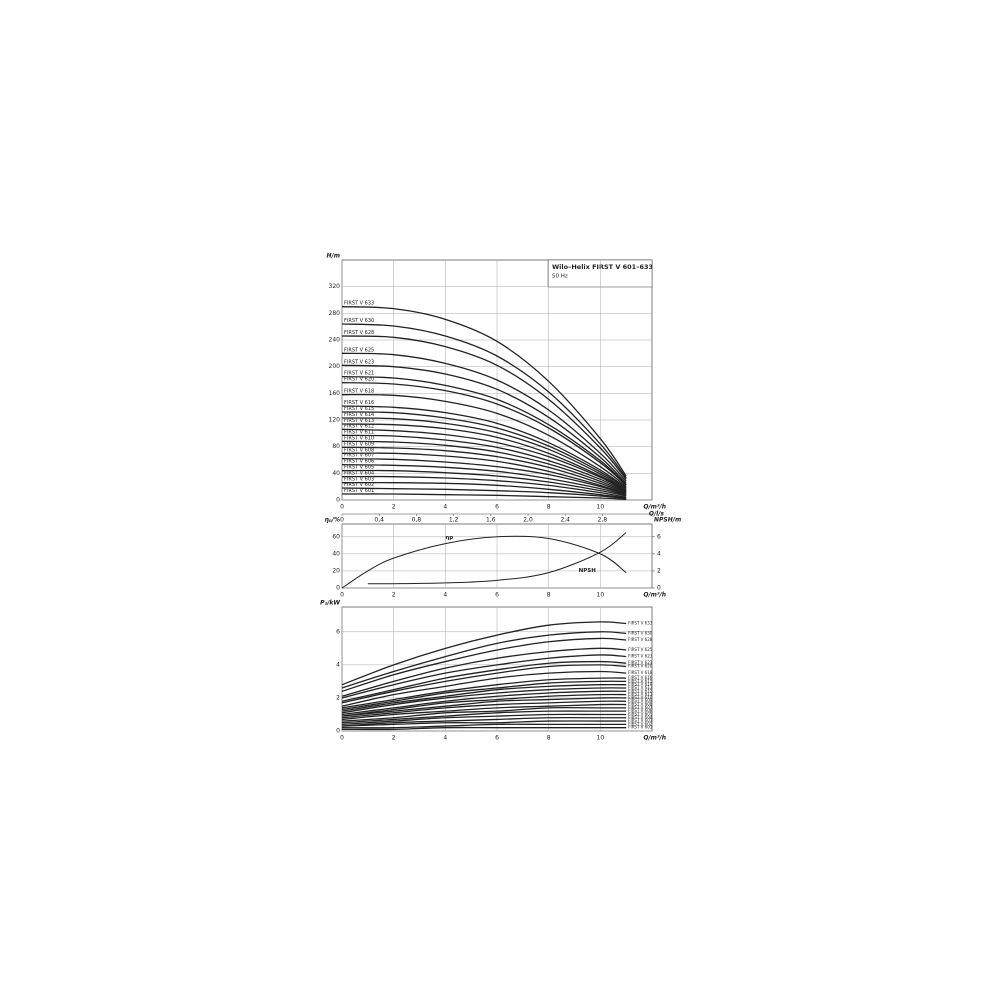  I want to click on series-label: FIRST V 615, so click(640, 680).